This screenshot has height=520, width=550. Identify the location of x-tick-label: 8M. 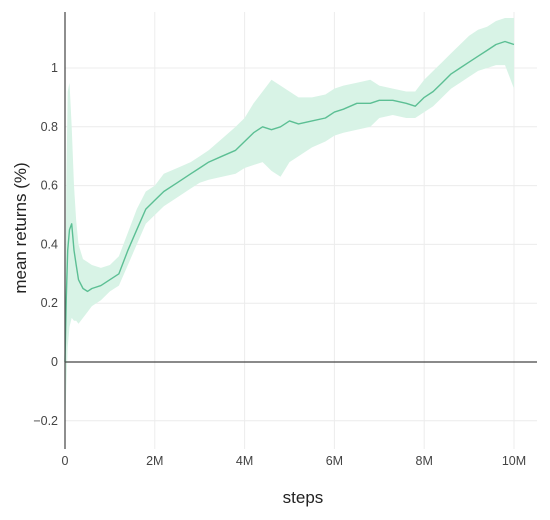
(424, 461).